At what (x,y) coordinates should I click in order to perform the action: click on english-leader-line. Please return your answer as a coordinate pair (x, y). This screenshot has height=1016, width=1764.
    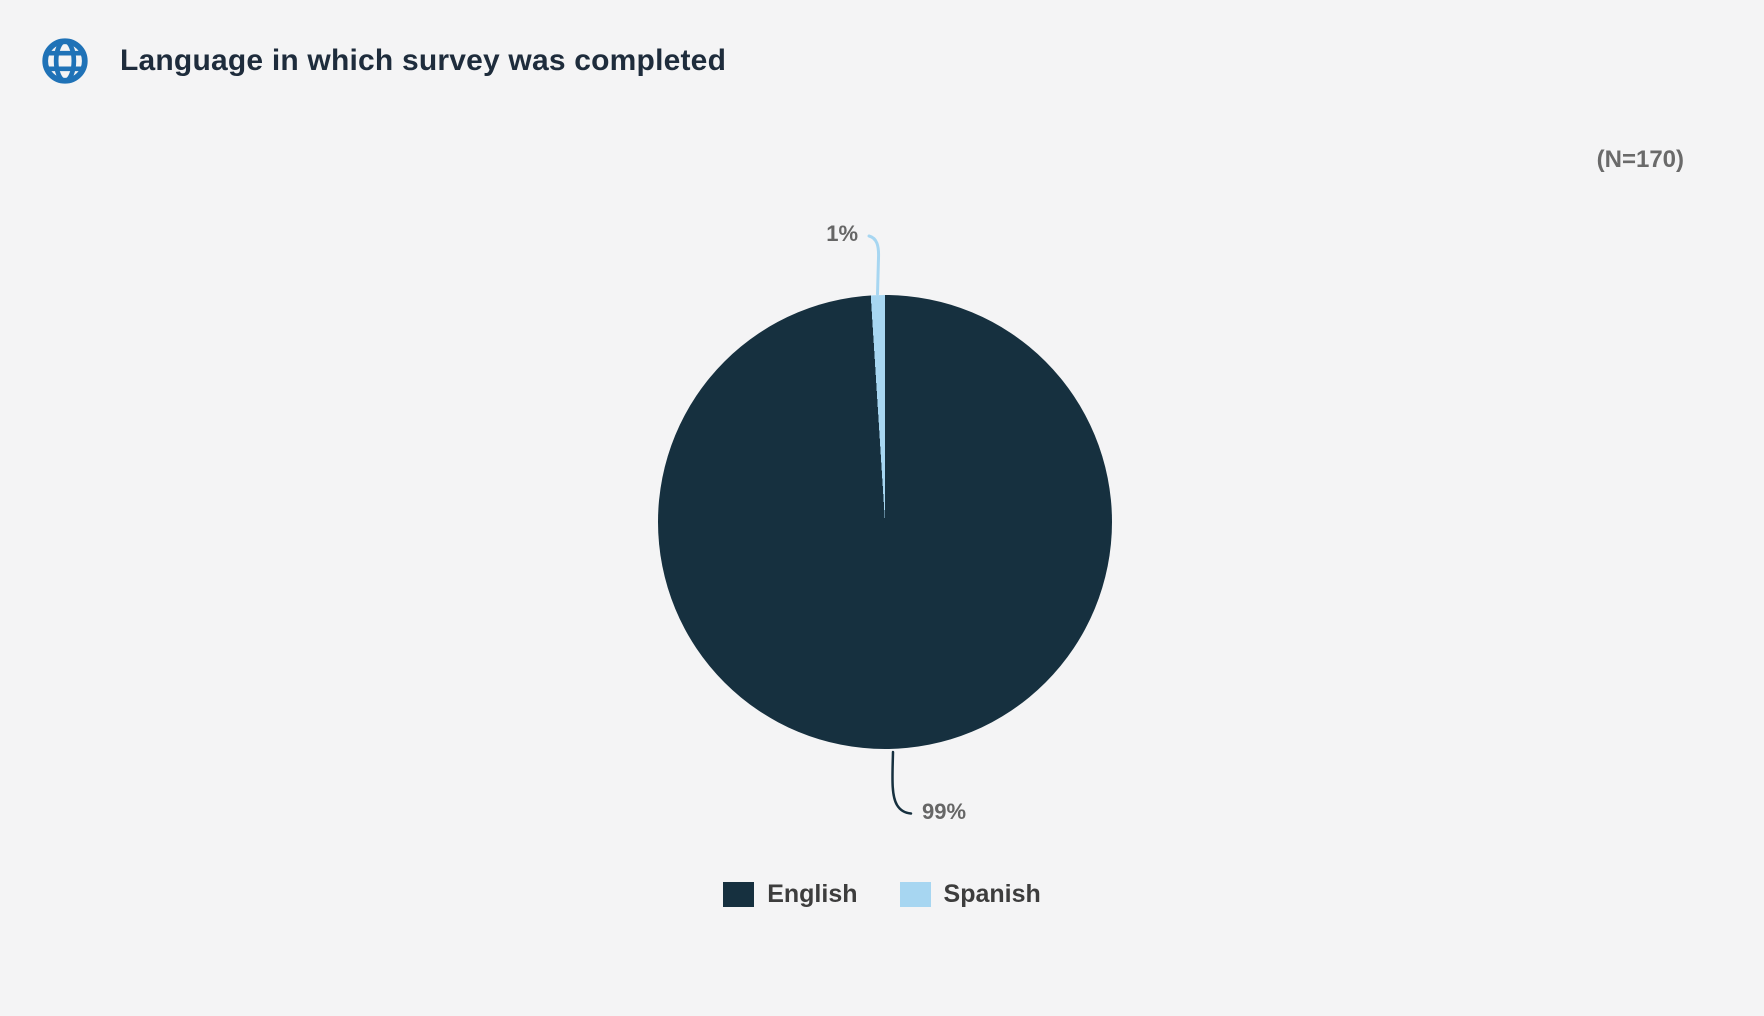
    Looking at the image, I should click on (902, 782).